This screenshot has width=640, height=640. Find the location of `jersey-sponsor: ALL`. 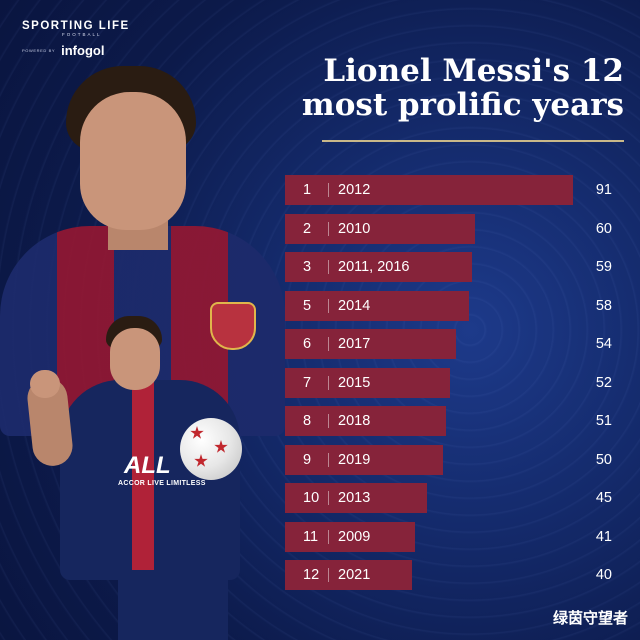

jersey-sponsor: ALL is located at coordinates (147, 465).